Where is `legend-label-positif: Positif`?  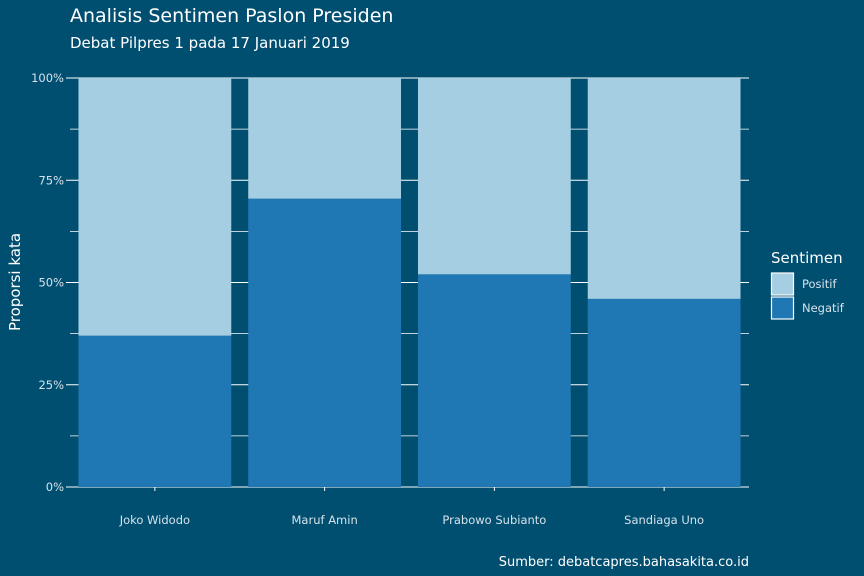 legend-label-positif: Positif is located at coordinates (819, 284).